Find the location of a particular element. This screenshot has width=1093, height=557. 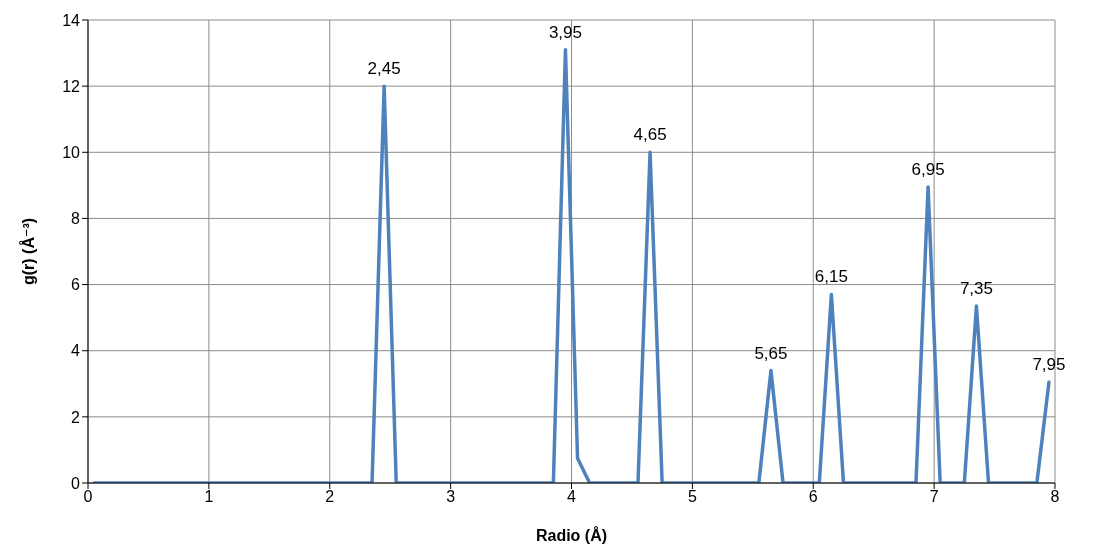

x-tick-label: 0 is located at coordinates (88, 497).